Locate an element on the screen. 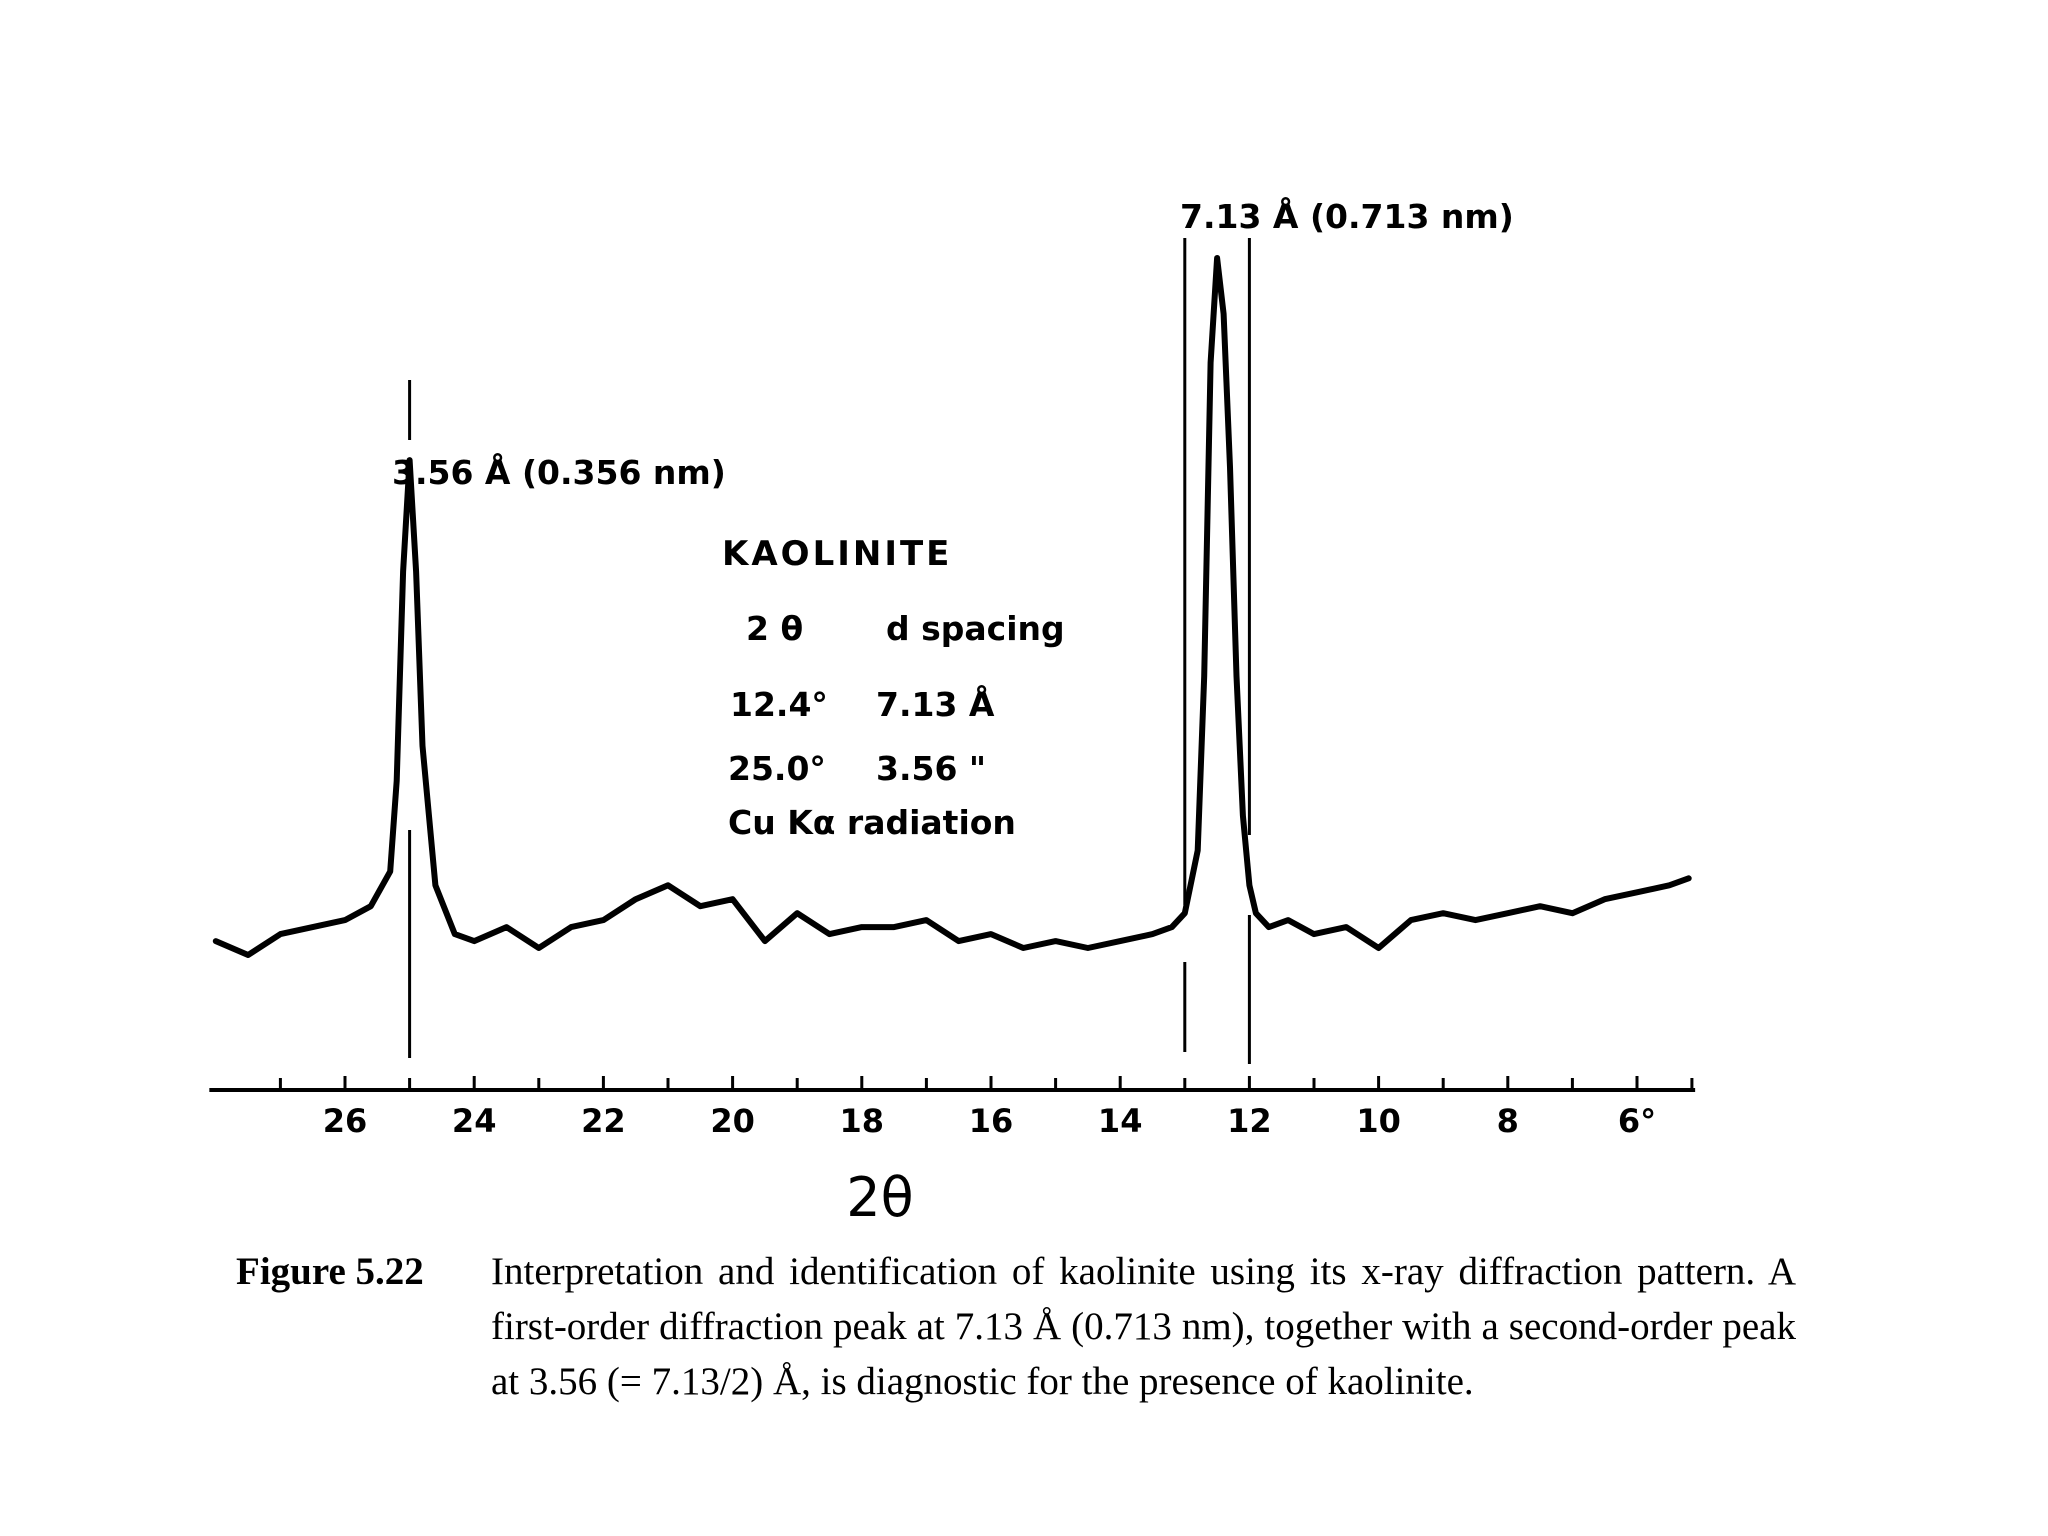 The width and height of the screenshot is (2048, 1536). x-tick-label: 10 is located at coordinates (1378, 1121).